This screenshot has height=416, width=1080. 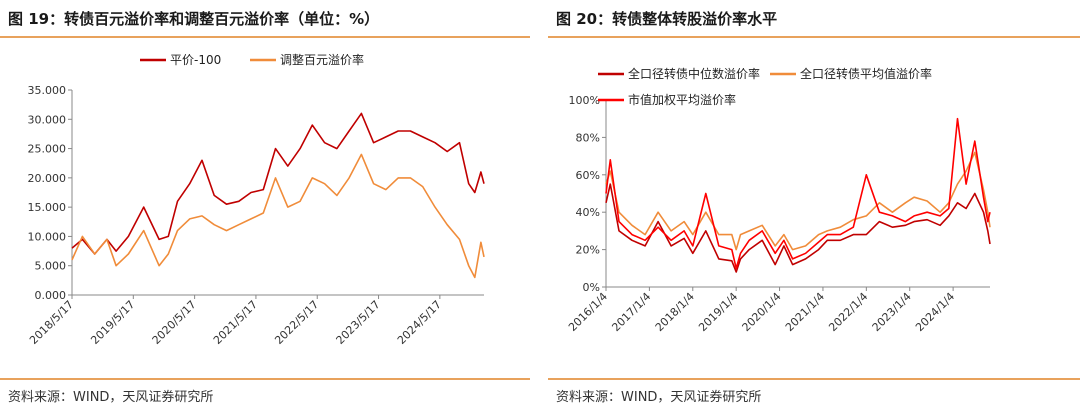 I want to click on left-chart-legend-label-2: 调整百元溢价率, so click(x=322, y=59).